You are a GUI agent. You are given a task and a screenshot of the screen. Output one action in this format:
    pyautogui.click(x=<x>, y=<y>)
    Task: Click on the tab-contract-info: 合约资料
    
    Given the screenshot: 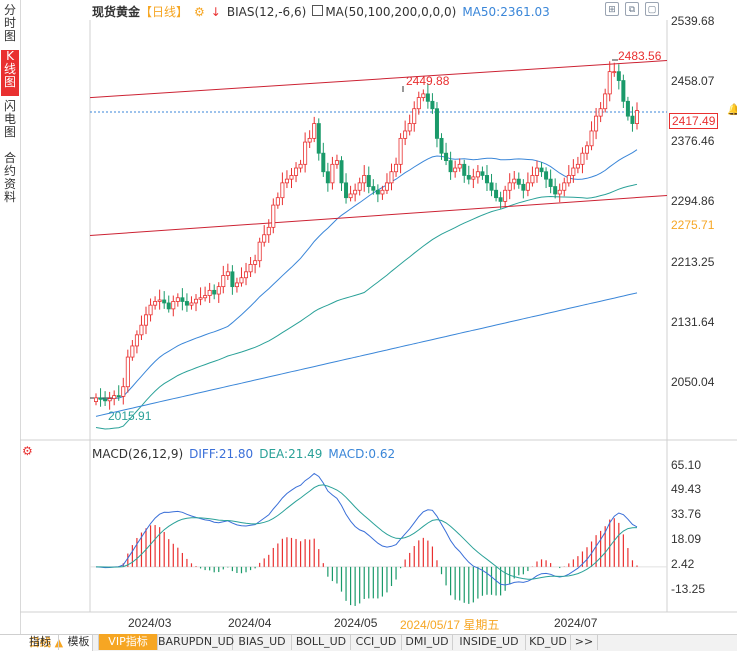 What is the action you would take?
    pyautogui.click(x=9, y=177)
    